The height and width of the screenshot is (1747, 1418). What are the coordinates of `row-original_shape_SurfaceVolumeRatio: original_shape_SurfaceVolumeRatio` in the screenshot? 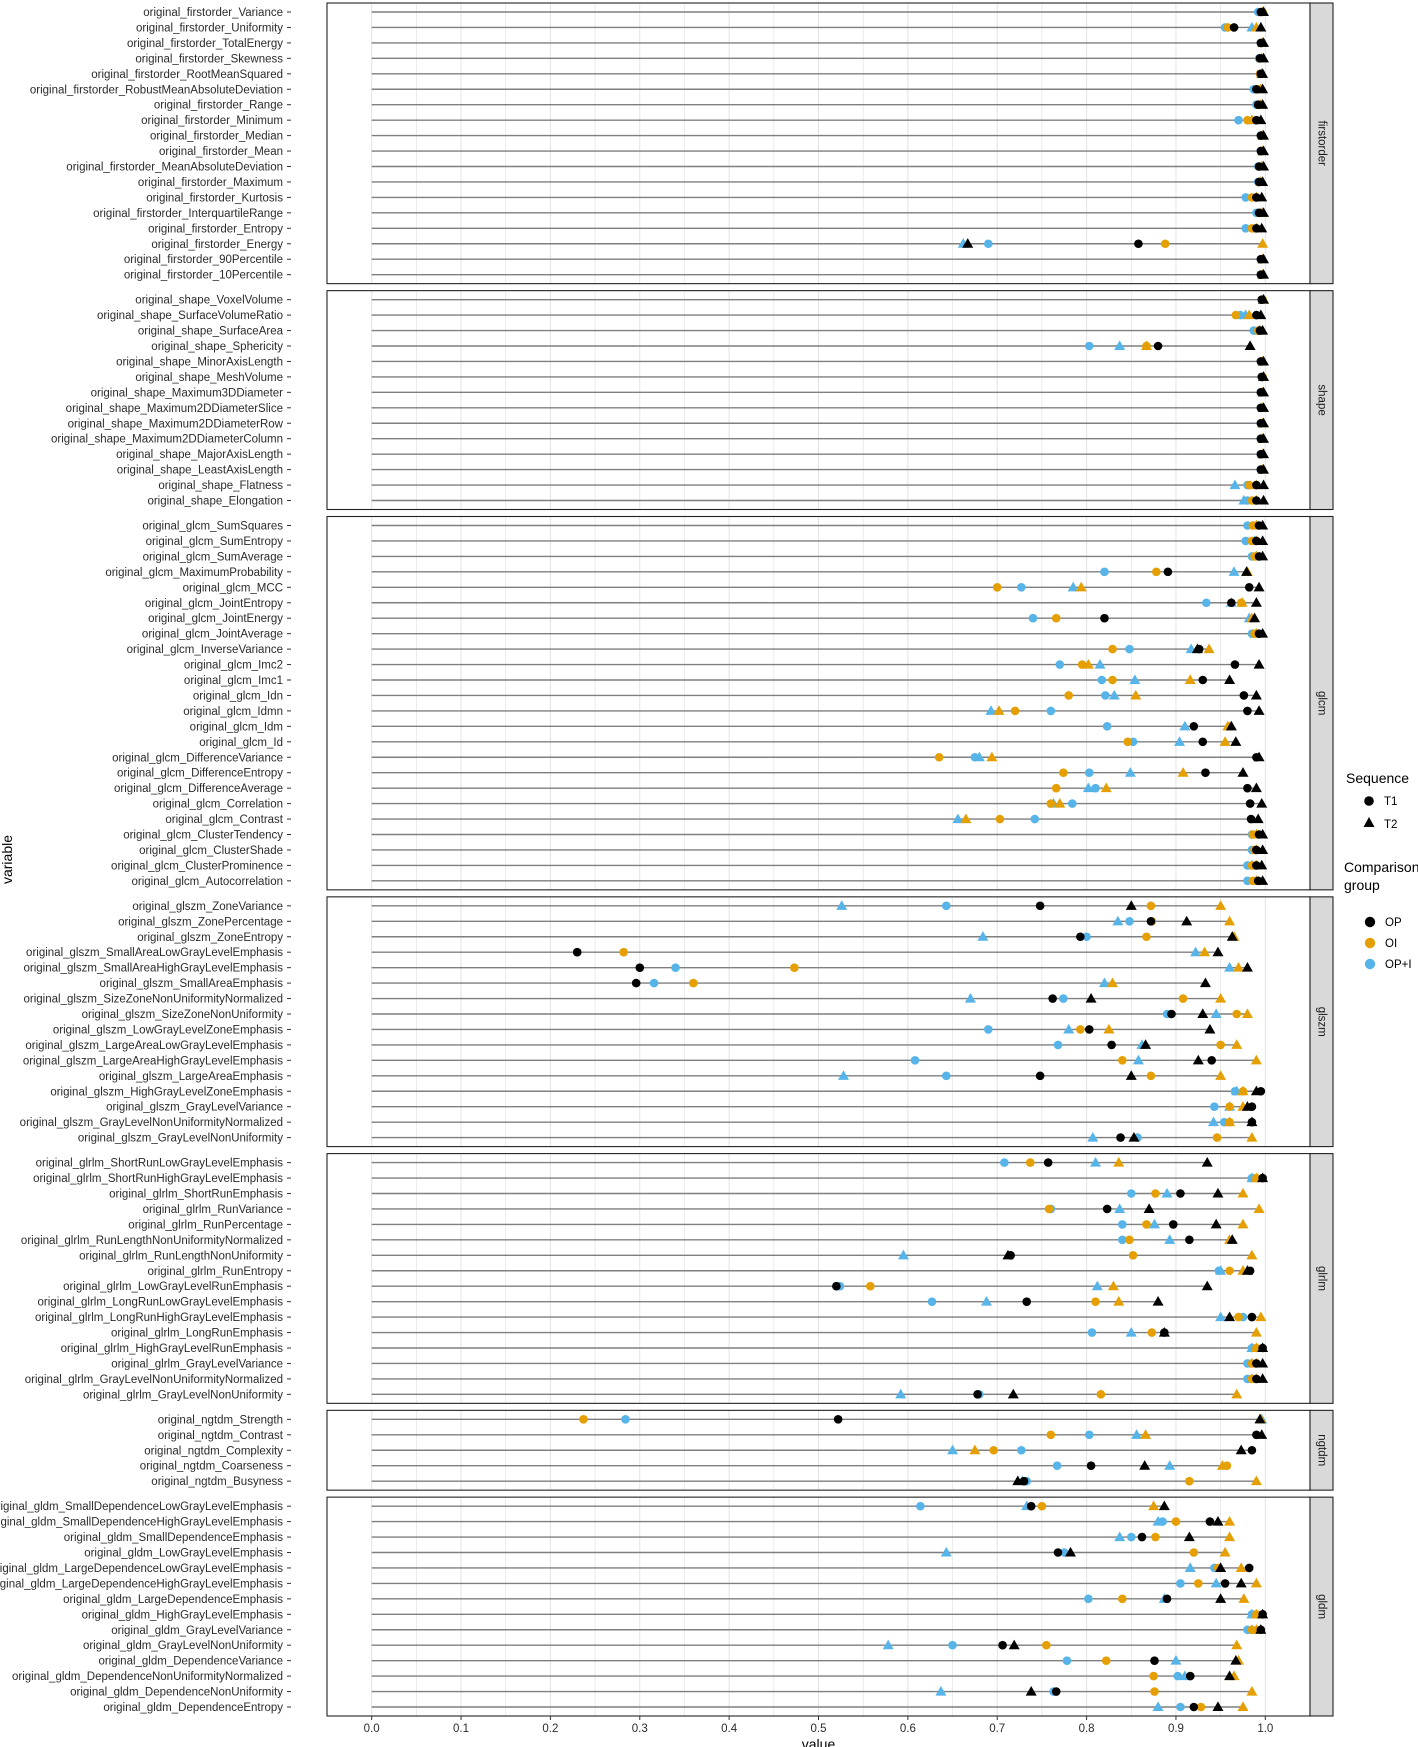 It's located at (682, 315).